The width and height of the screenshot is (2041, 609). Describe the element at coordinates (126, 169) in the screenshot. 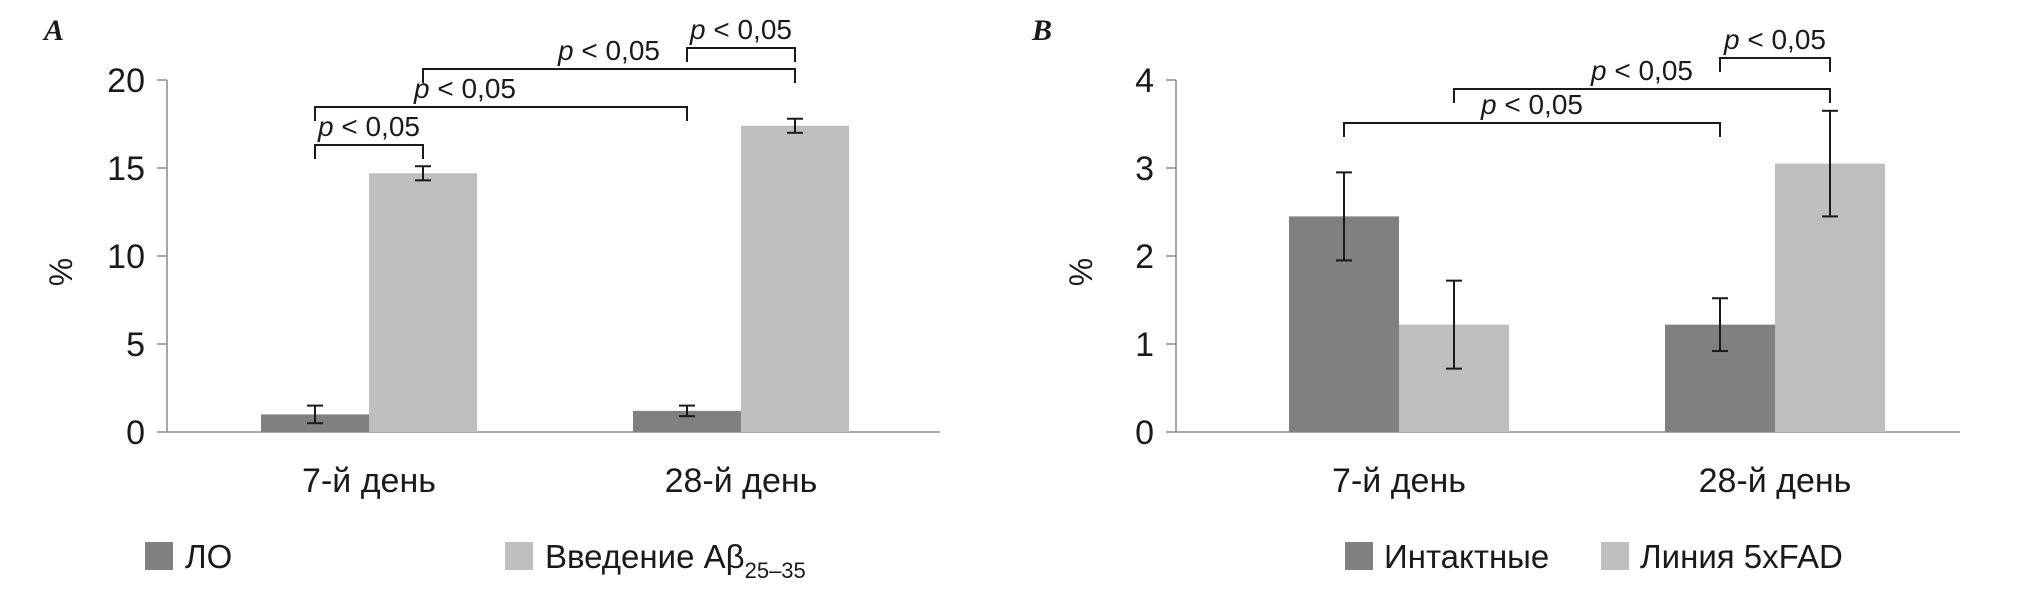

I see `y-tick-label: 15` at that location.